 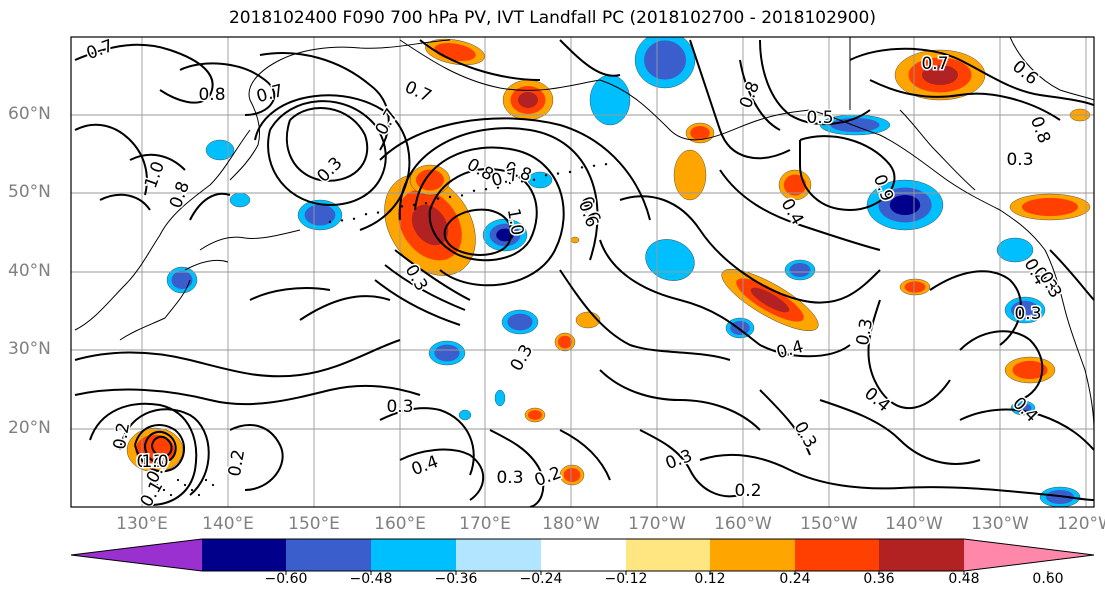 What do you see at coordinates (743, 524) in the screenshot?
I see `lon-tick-label: 160°W` at bounding box center [743, 524].